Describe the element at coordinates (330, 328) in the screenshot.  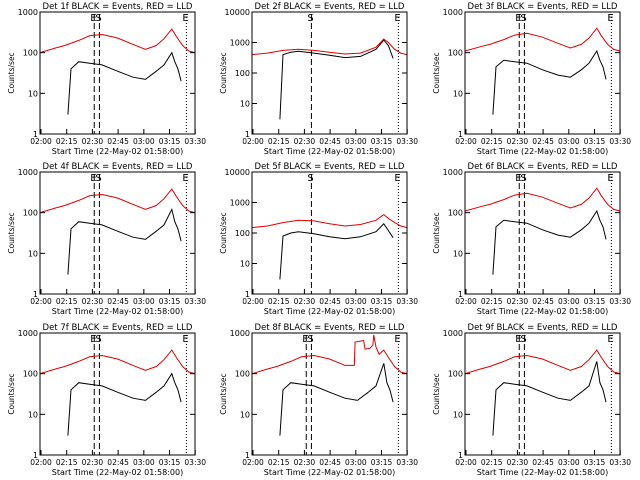
I see `chart-title: Det 8f BLACK = Events, RED = LLD` at that location.